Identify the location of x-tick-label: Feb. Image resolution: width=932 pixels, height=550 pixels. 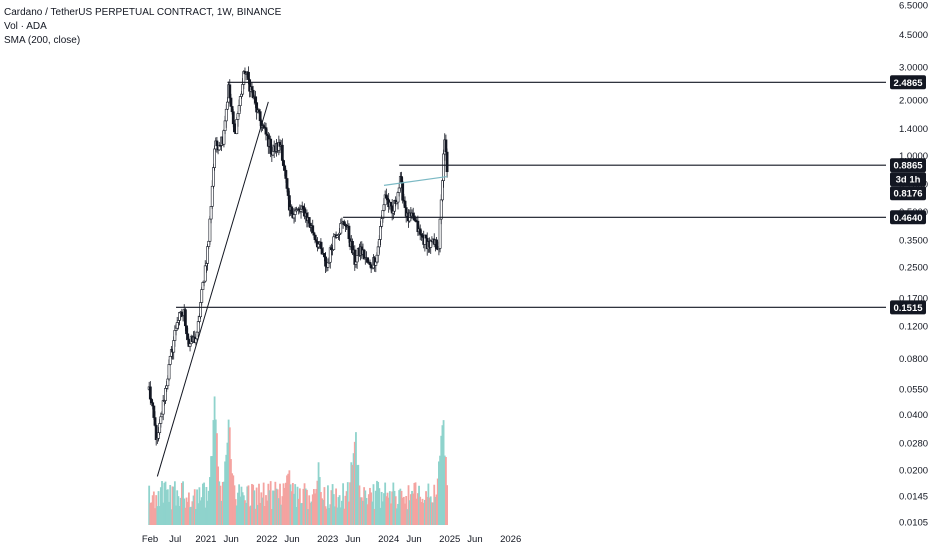
(150, 539).